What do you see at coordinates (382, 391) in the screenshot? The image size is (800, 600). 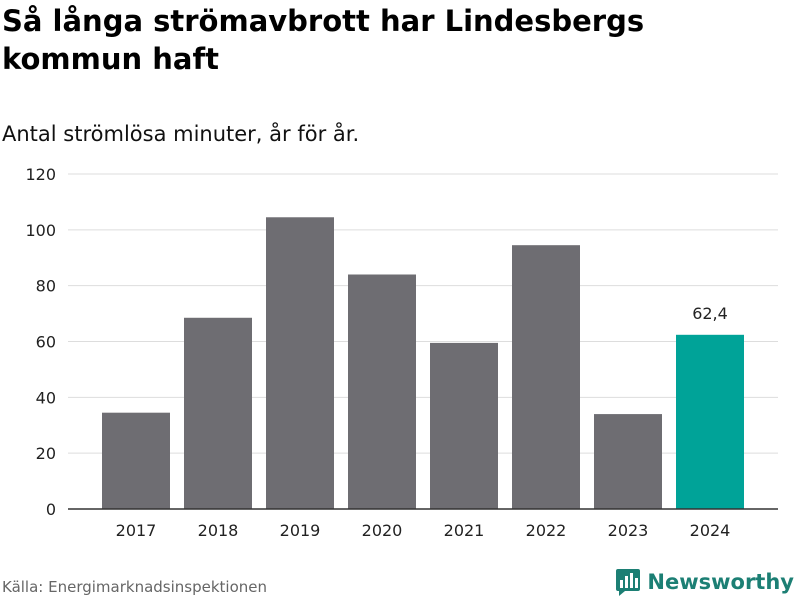 I see `bar-2020` at bounding box center [382, 391].